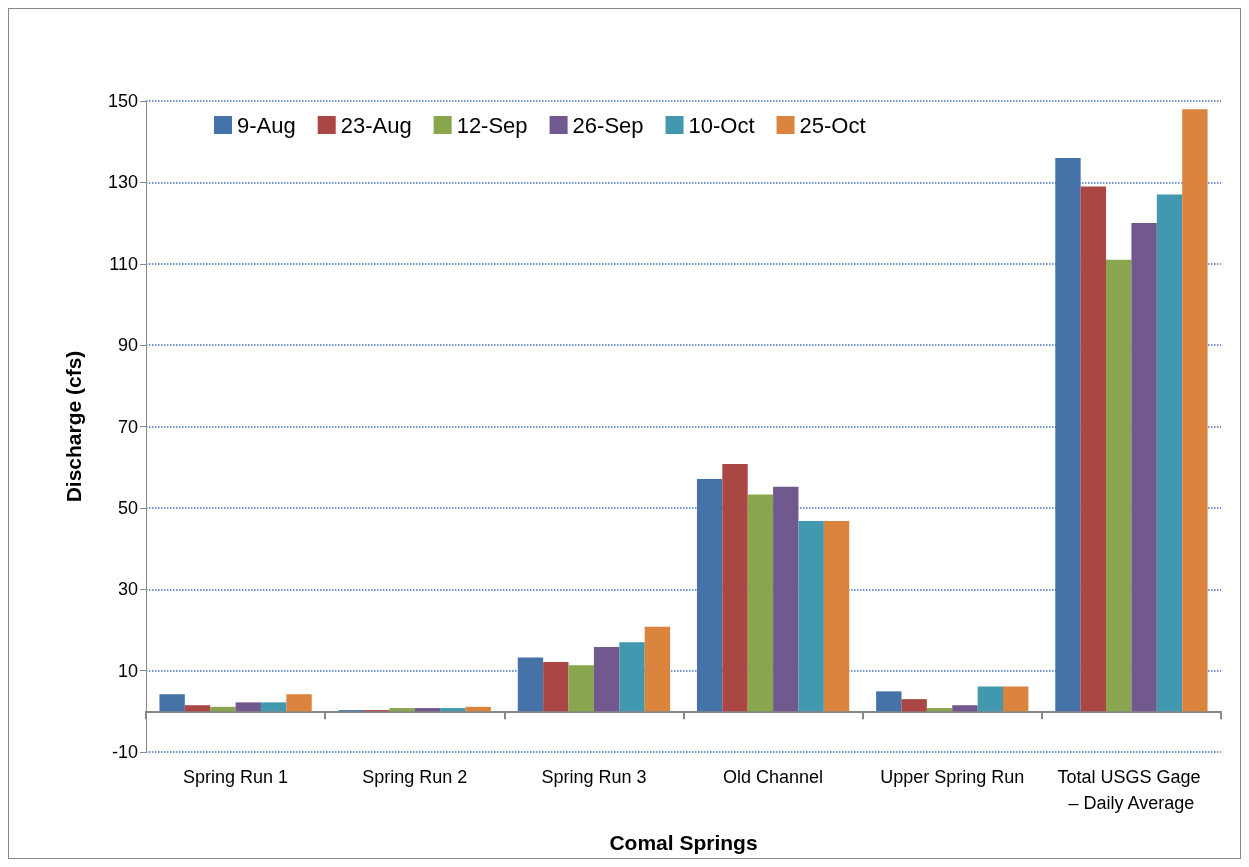 Image resolution: width=1249 pixels, height=867 pixels. Describe the element at coordinates (236, 777) in the screenshot. I see `x-tick-label: Spring Run 1` at that location.